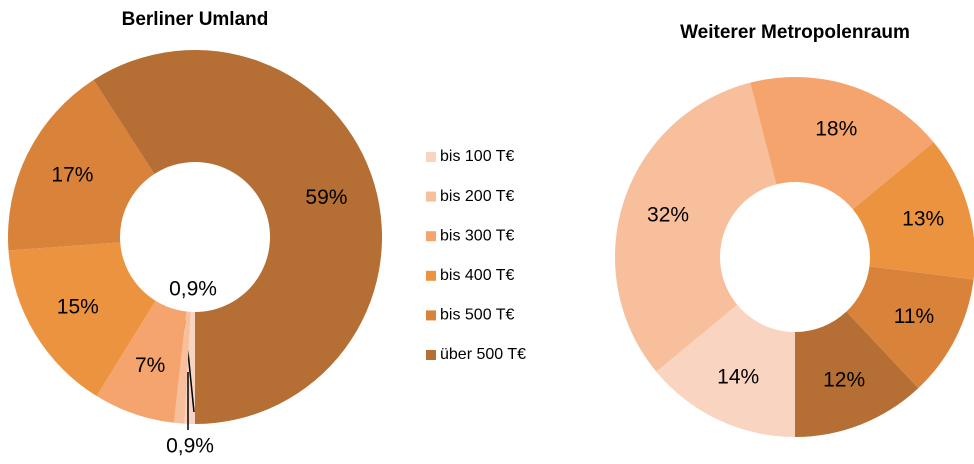 The height and width of the screenshot is (464, 974). What do you see at coordinates (78, 307) in the screenshot?
I see `data-label: 15%` at bounding box center [78, 307].